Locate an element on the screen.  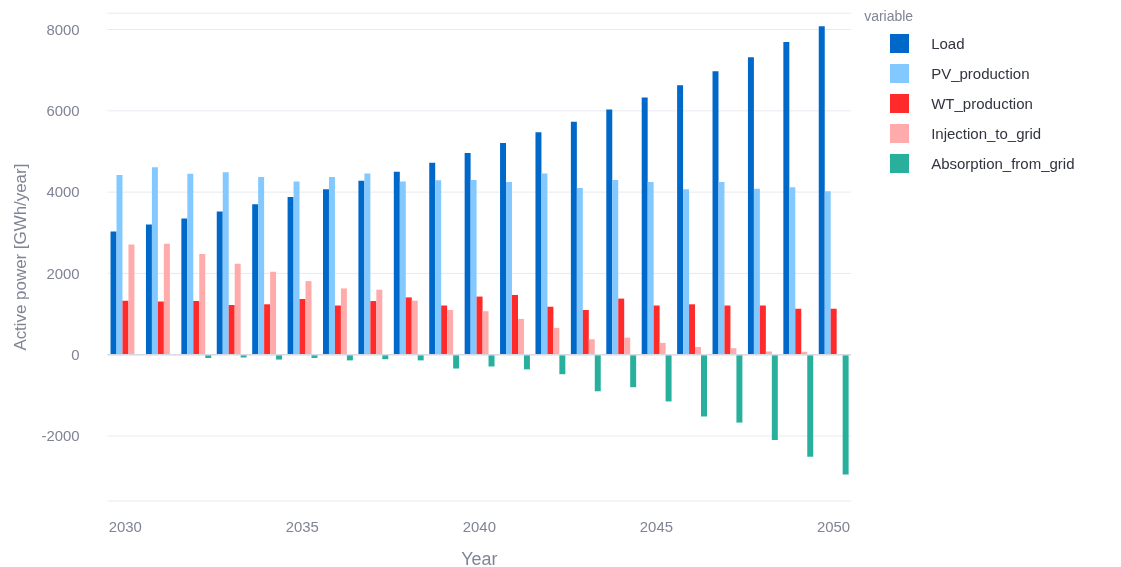
y-tick-label: -2000 is located at coordinates (60, 436).